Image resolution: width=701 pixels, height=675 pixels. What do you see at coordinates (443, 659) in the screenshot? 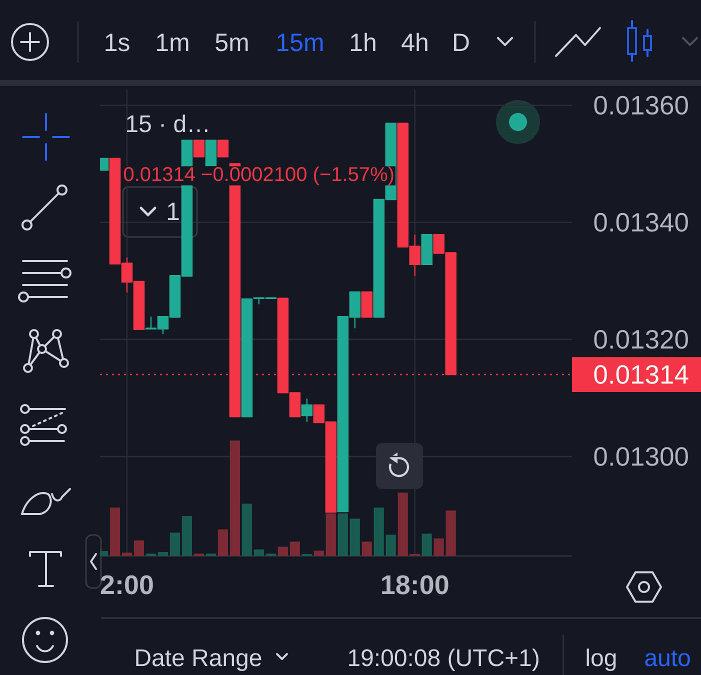
I see `text: 19:00:08 (UTC+1)` at bounding box center [443, 659].